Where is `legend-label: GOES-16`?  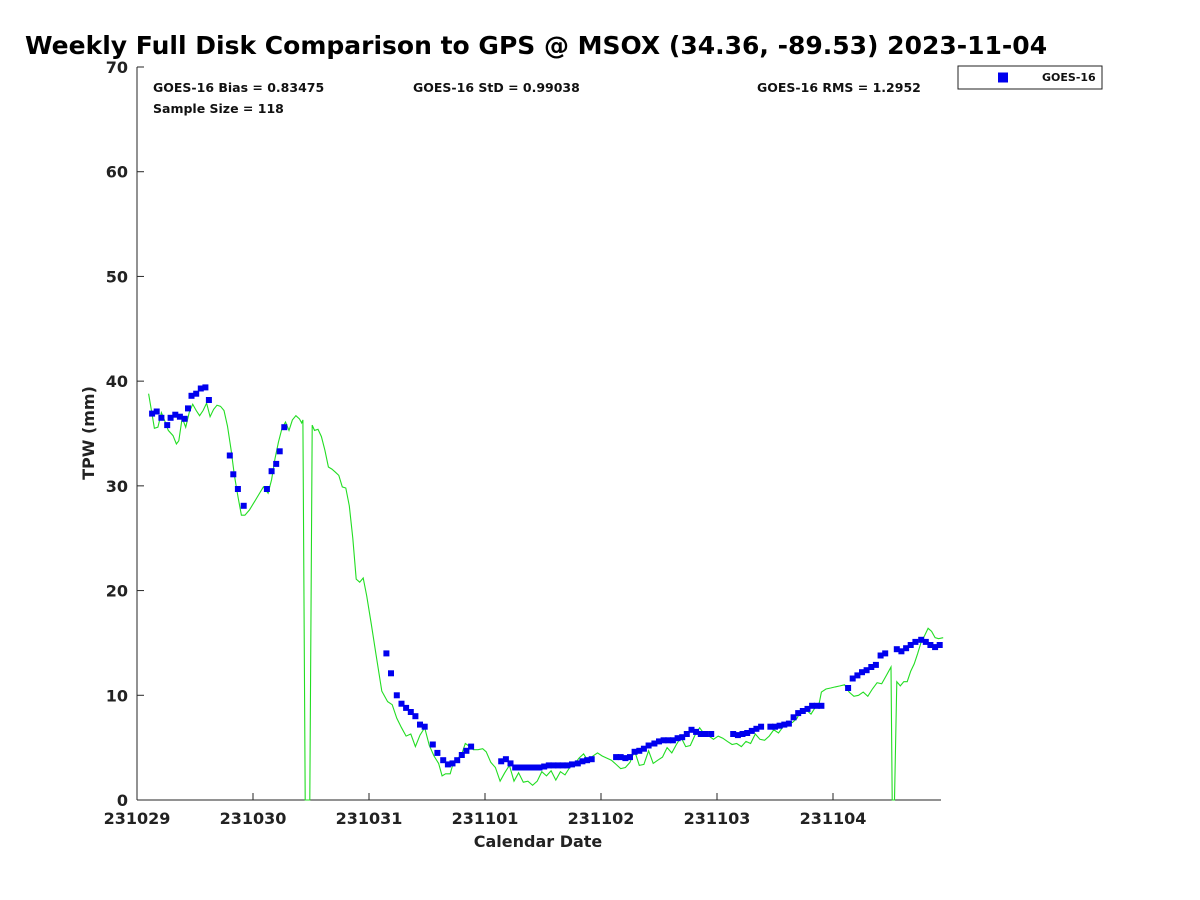
legend-label: GOES-16 is located at coordinates (1069, 77).